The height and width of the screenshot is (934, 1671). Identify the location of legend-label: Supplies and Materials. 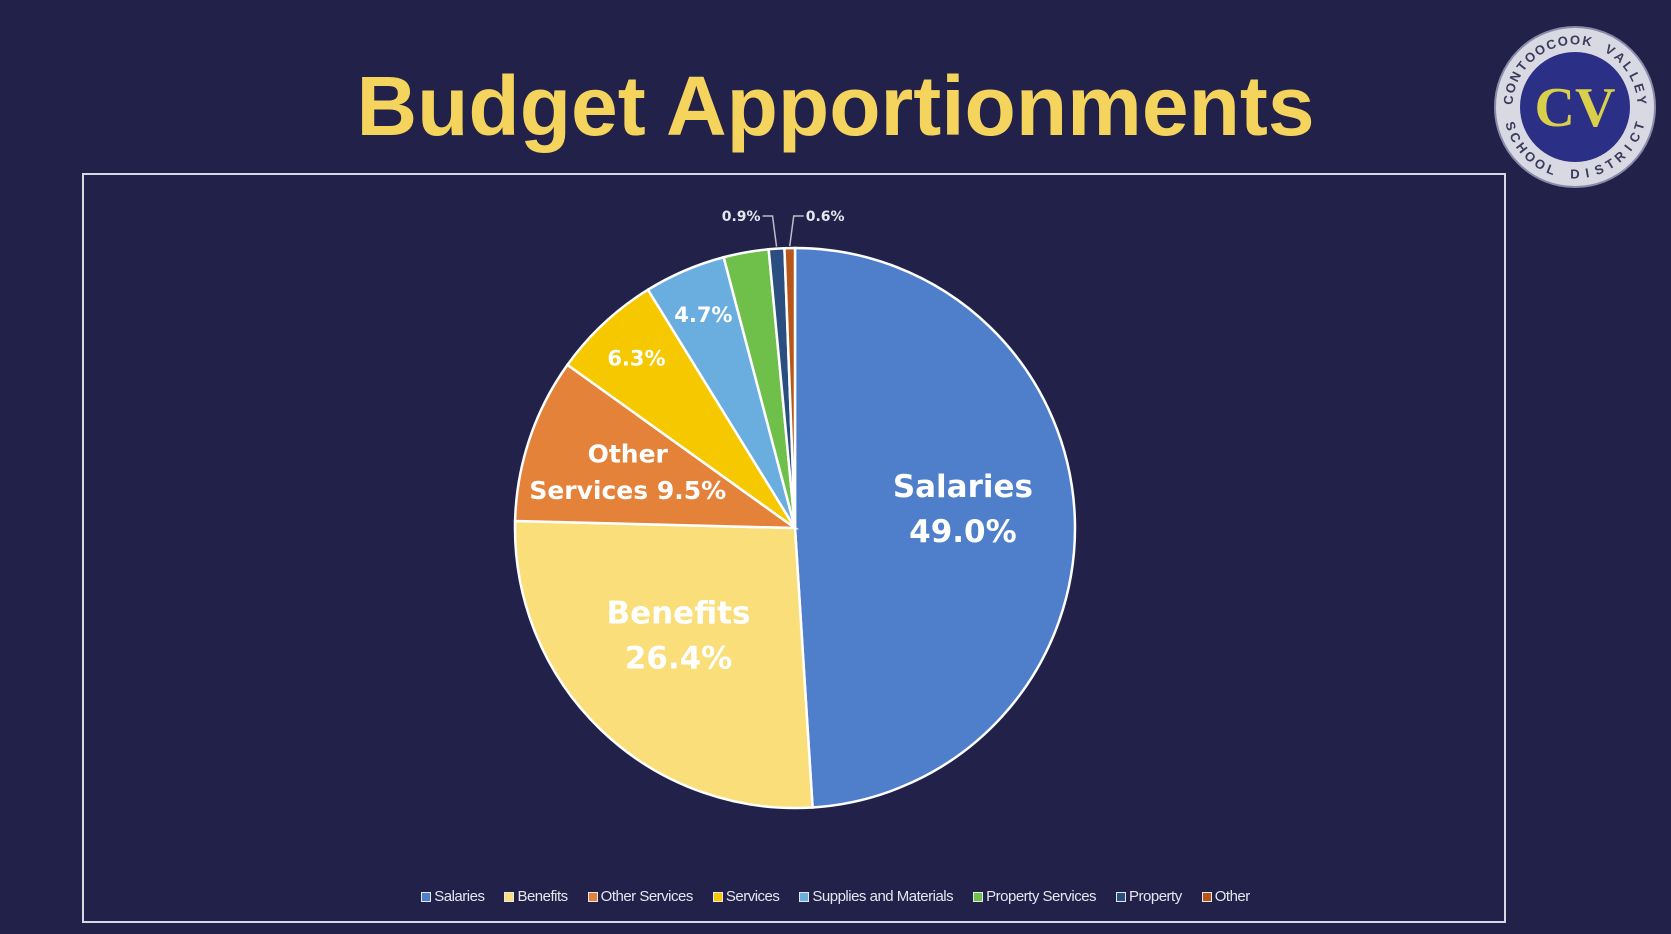
(883, 896).